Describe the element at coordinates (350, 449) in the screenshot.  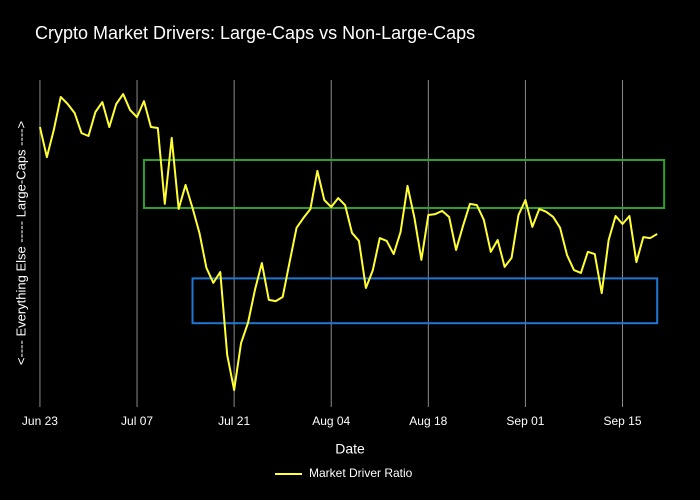
I see `x-axis-title: Date` at that location.